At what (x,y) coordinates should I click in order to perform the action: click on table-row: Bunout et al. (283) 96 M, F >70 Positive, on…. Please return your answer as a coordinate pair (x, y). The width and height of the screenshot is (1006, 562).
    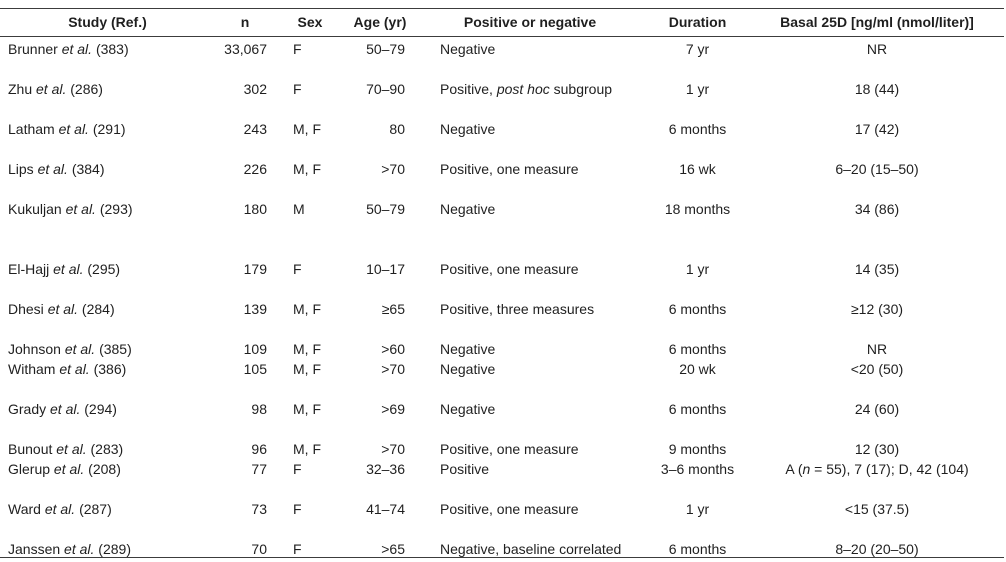
    Looking at the image, I should click on (502, 447).